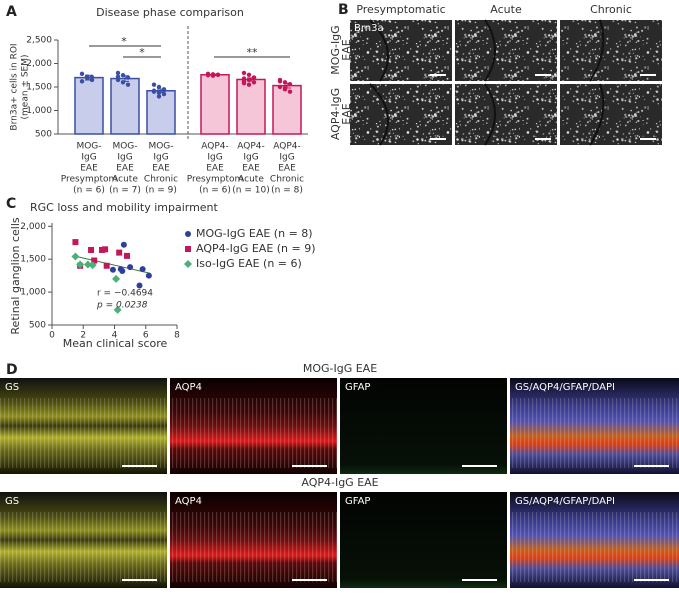  I want to click on stat-annotation: p = 0.0238, so click(122, 306).